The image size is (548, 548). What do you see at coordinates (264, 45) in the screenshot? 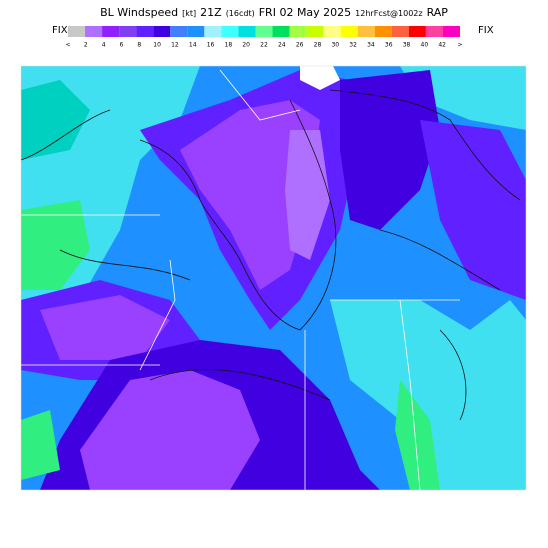
I see `legend-label: 22` at bounding box center [264, 45].